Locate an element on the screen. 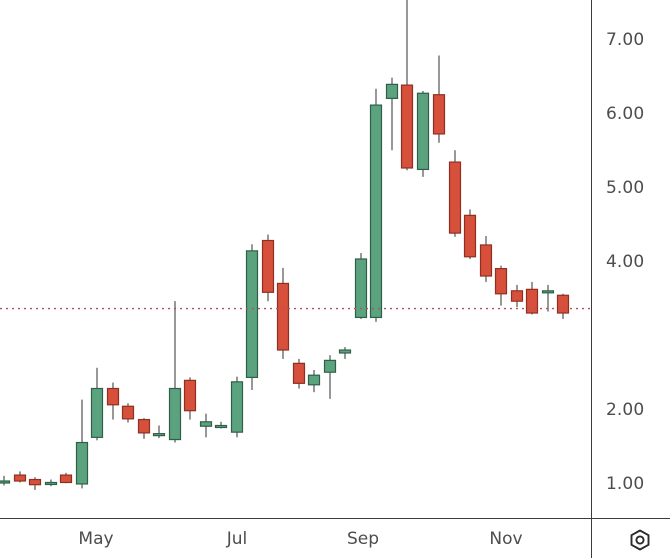 The height and width of the screenshot is (558, 670). price-tick-label: 1.00 is located at coordinates (625, 483).